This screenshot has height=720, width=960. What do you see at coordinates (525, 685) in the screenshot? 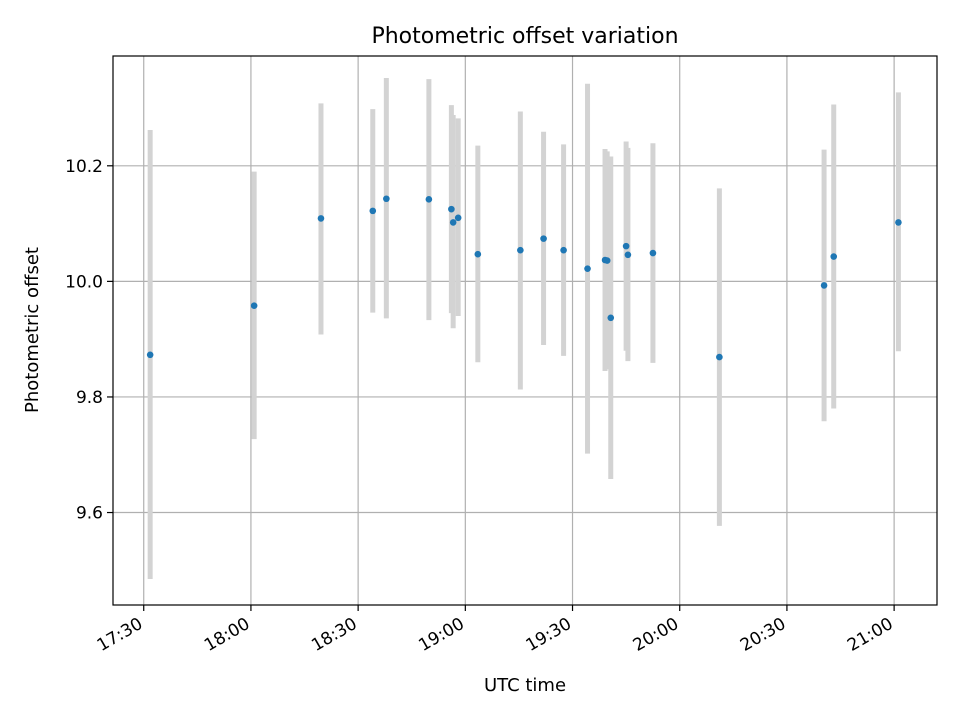
I see `x-axis-label: UTC time` at bounding box center [525, 685].